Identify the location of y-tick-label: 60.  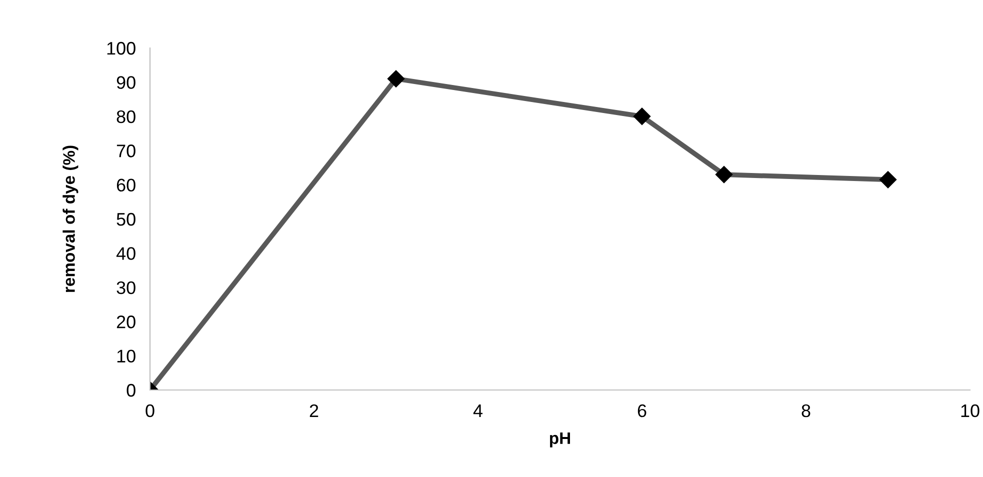
(126, 185).